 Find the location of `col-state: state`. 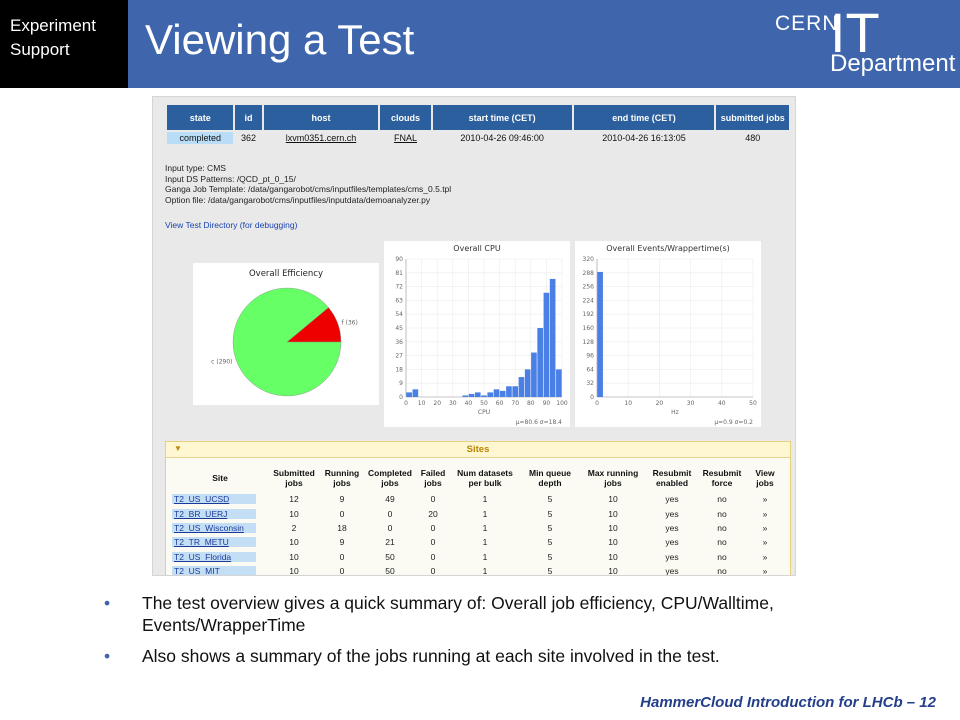

col-state: state is located at coordinates (200, 117).